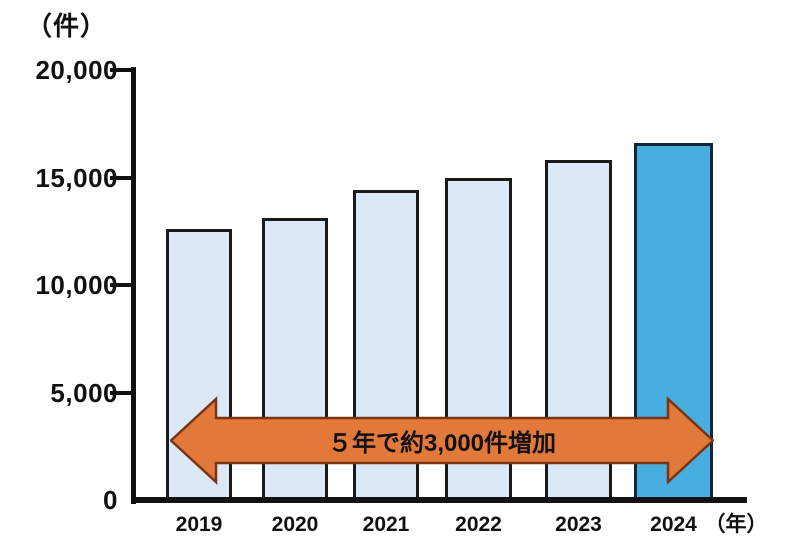 The width and height of the screenshot is (800, 554). Describe the element at coordinates (578, 524) in the screenshot. I see `x-label-2023: 2023` at that location.